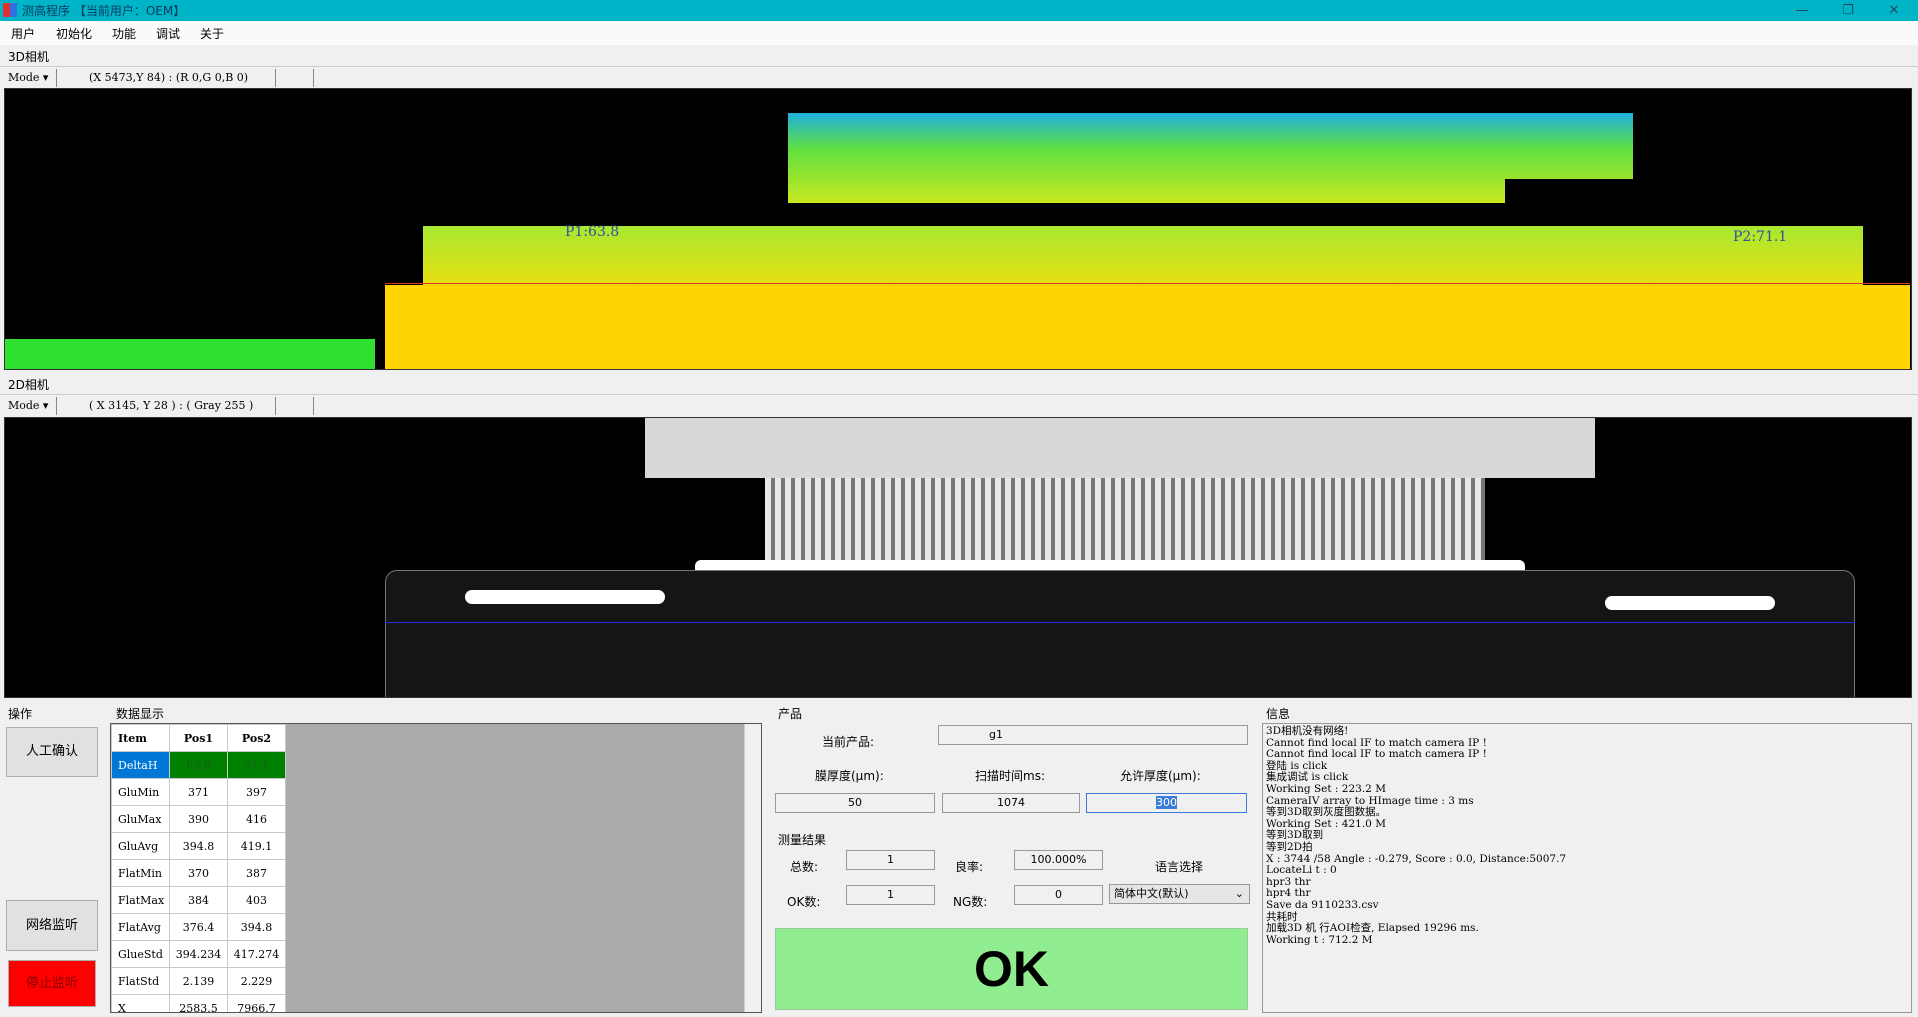 This screenshot has width=1918, height=1017. I want to click on grid-header-cell: Pos2, so click(256, 738).